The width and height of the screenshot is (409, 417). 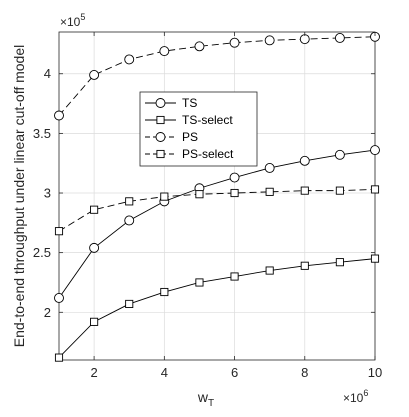 I want to click on legend-label: TS-select, so click(x=207, y=120).